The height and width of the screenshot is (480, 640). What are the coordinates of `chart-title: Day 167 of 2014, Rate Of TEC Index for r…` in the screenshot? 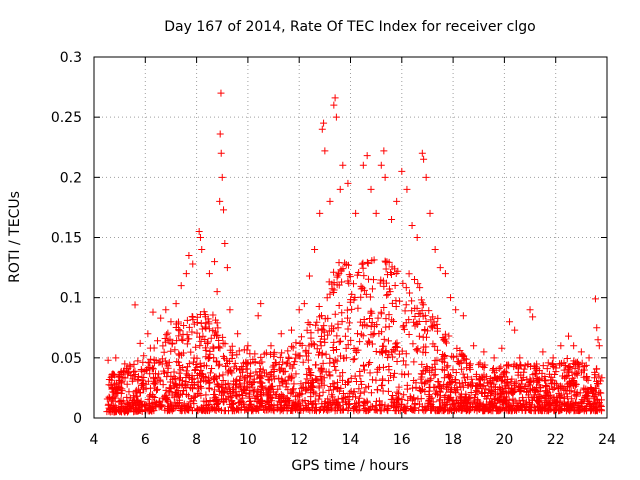 It's located at (349, 27).